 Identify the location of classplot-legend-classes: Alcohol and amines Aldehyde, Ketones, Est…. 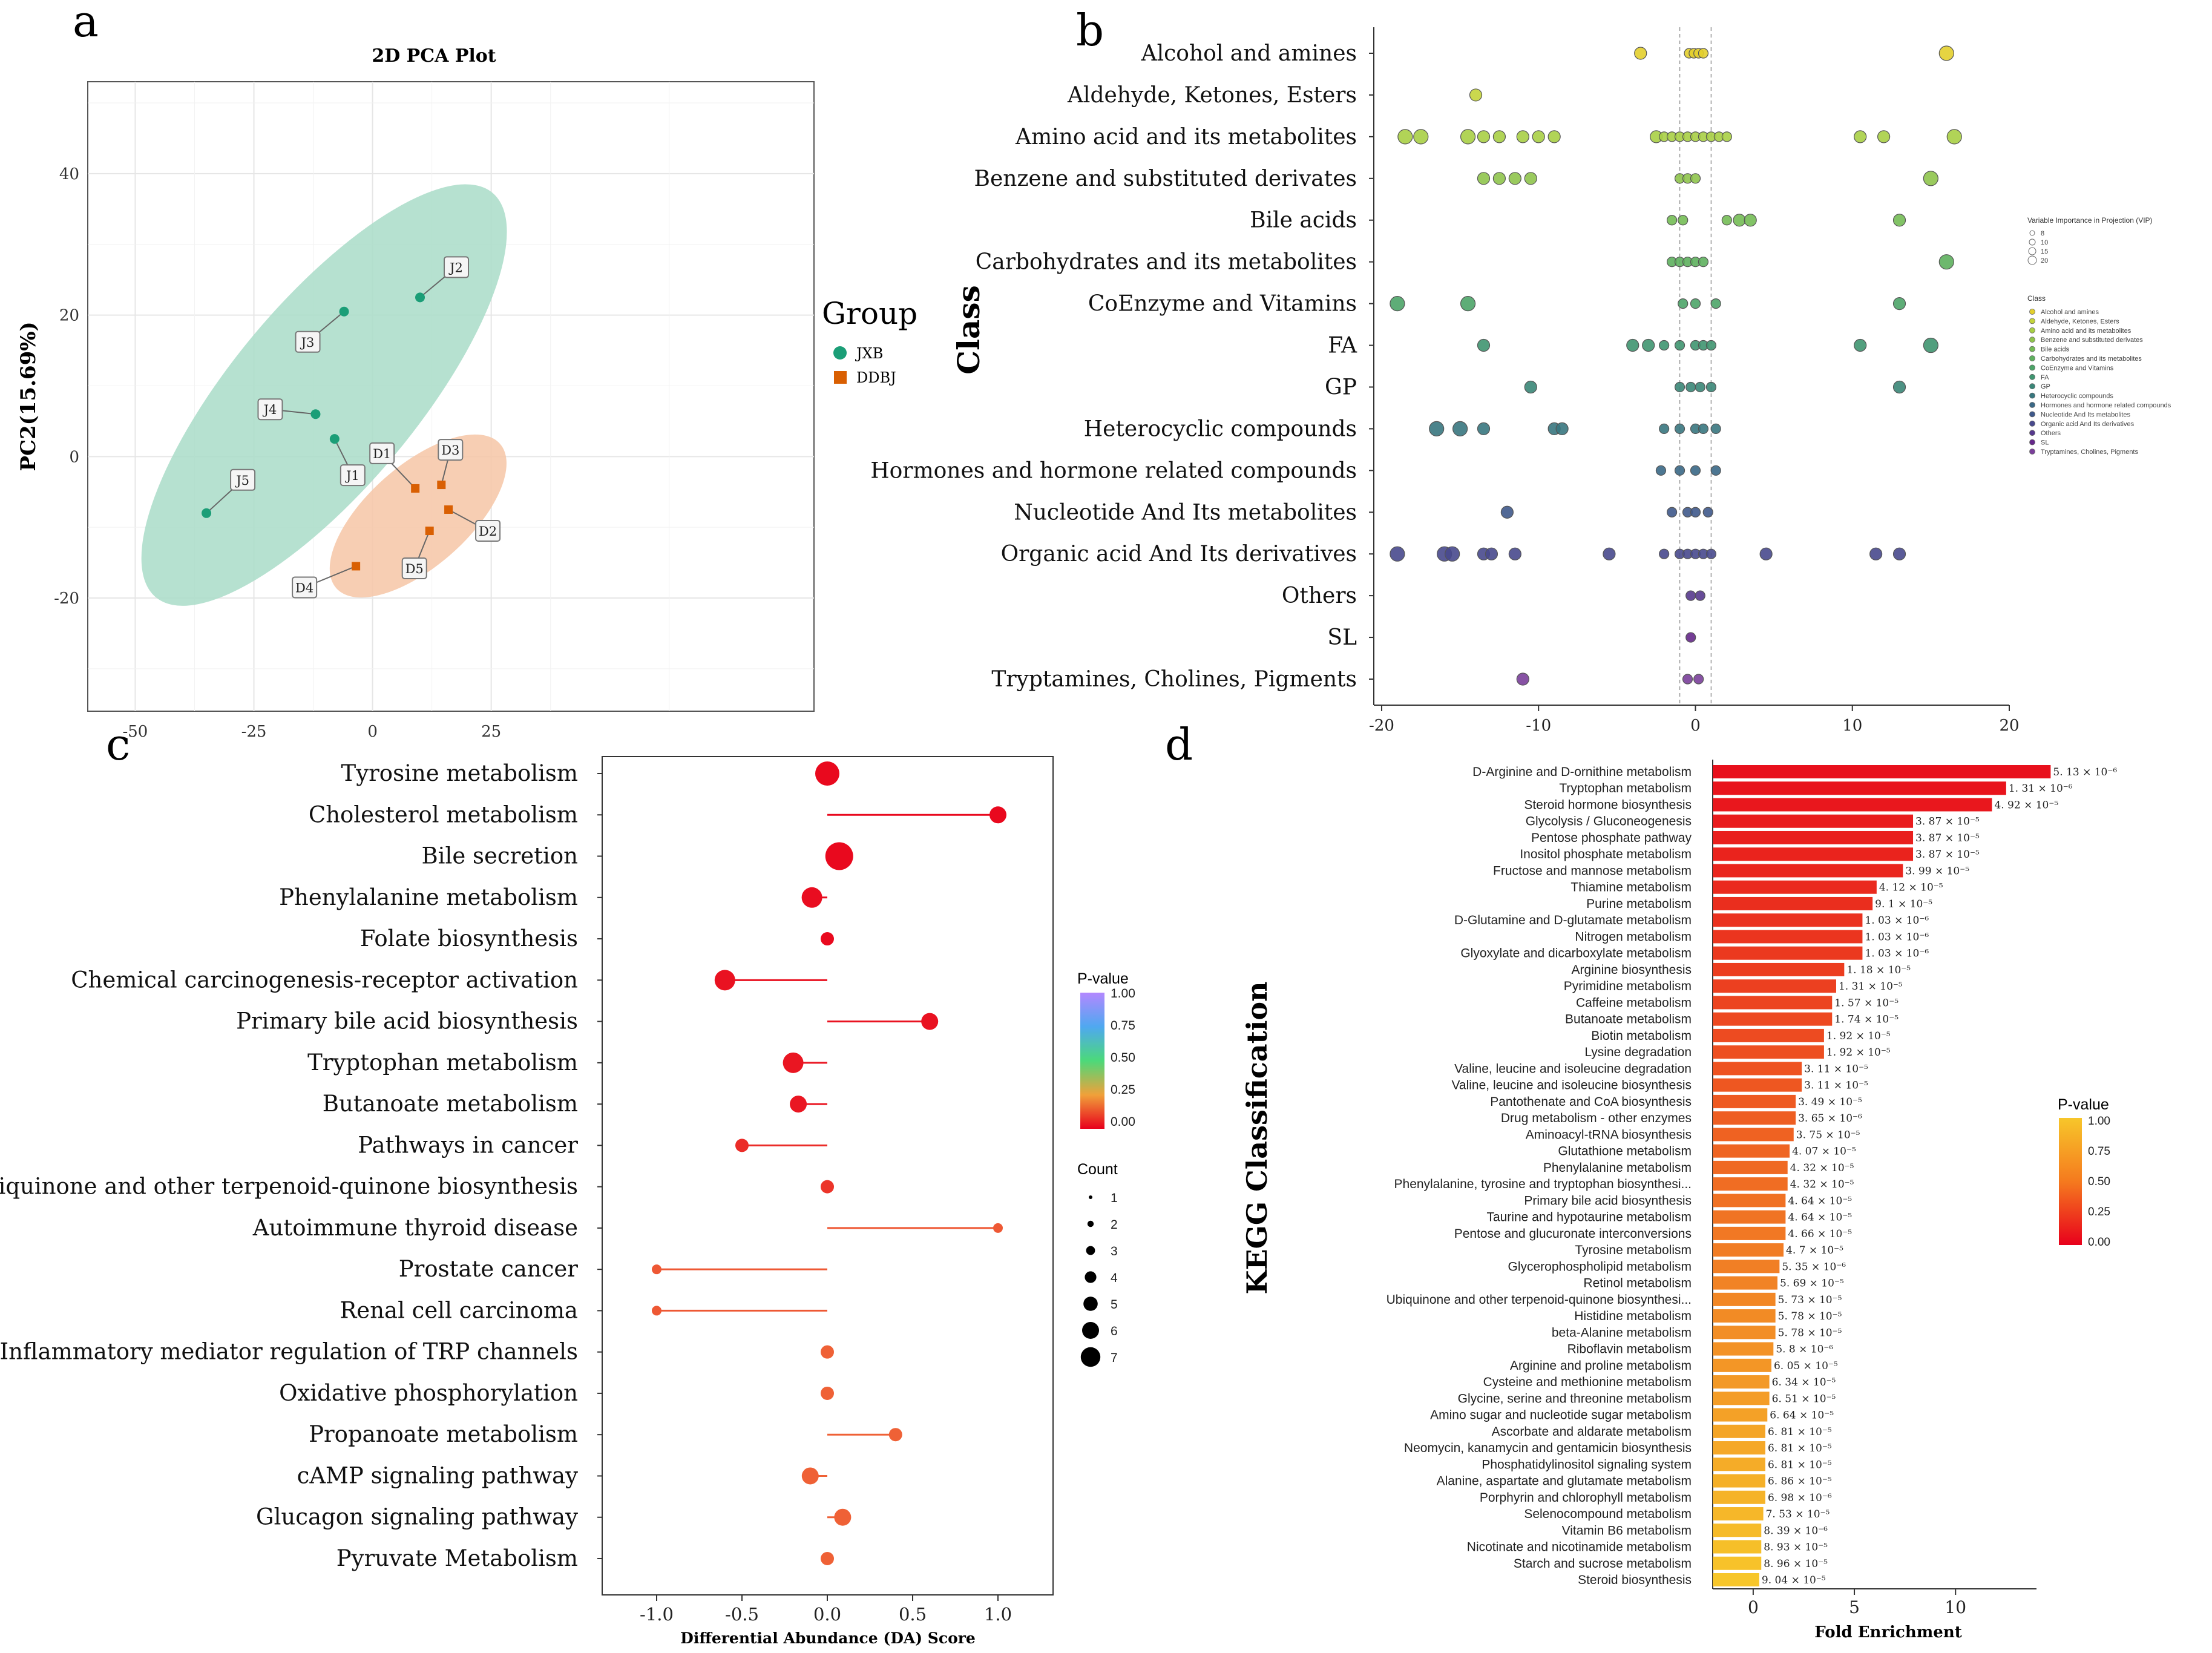
(2100, 382).